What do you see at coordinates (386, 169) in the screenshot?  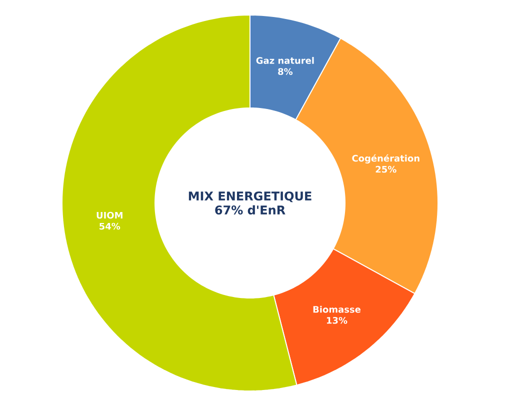 I see `data-label: 25%` at bounding box center [386, 169].